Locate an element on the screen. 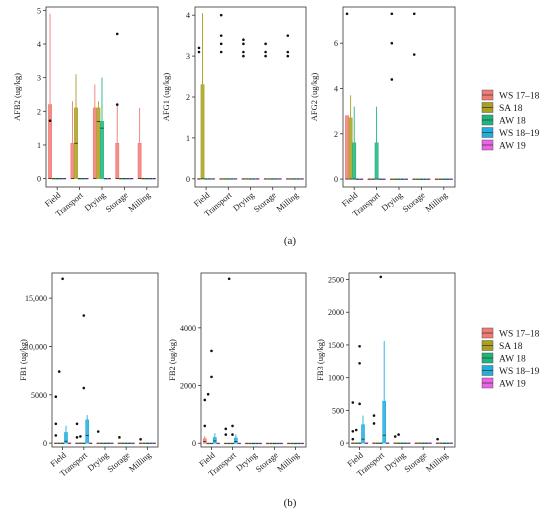  box-WS-18-19-Drying is located at coordinates (405, 443).